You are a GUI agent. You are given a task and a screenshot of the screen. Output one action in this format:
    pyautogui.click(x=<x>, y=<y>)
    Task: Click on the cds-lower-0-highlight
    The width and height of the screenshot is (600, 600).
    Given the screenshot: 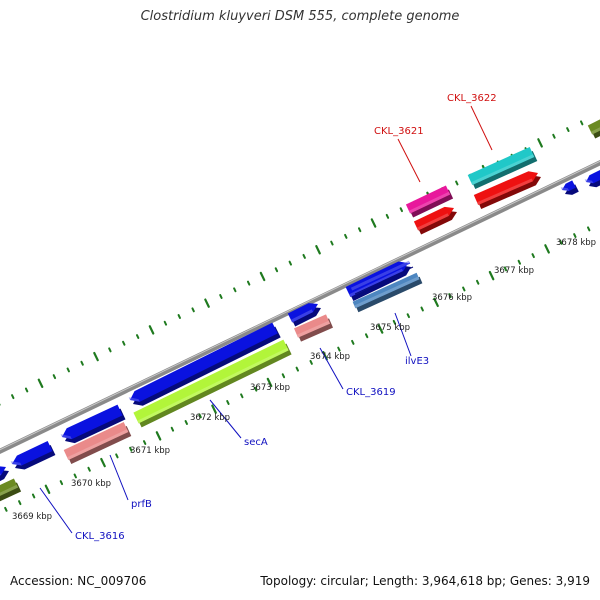 What is the action you would take?
    pyautogui.click(x=9, y=490)
    